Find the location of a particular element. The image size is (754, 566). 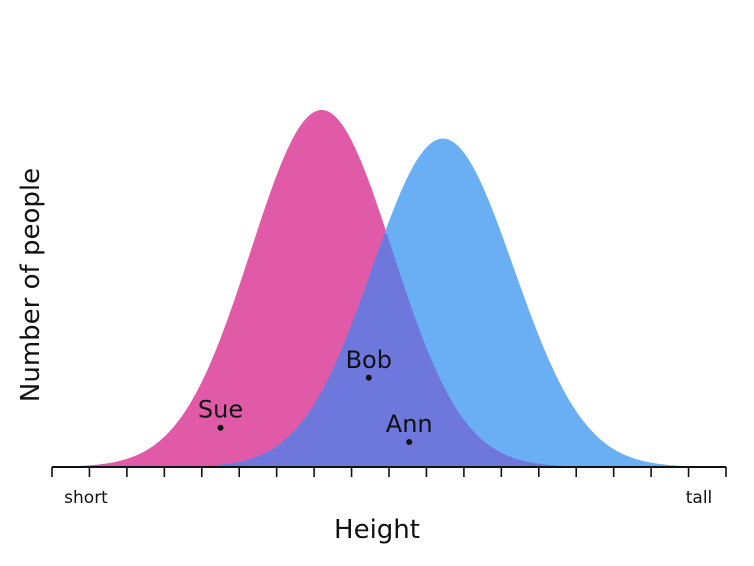

x-axis-ticks is located at coordinates (389, 472).